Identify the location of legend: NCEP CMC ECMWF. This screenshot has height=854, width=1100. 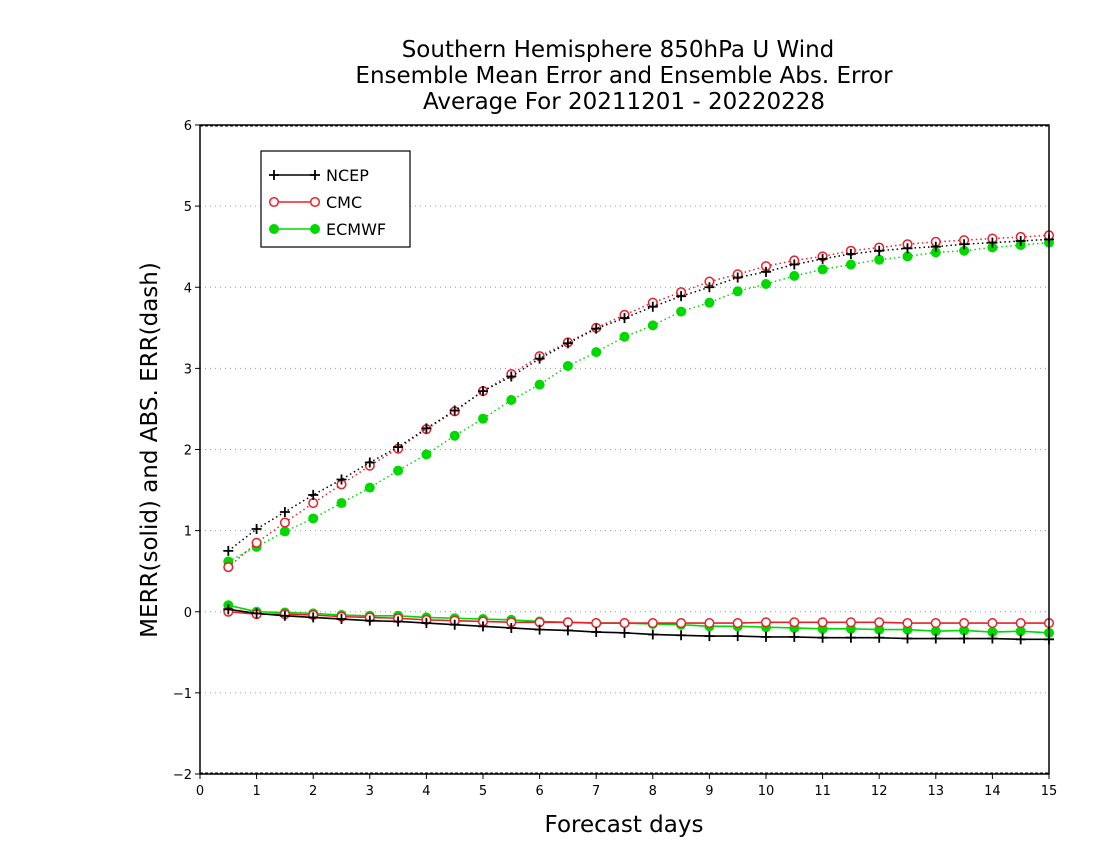
(335, 199).